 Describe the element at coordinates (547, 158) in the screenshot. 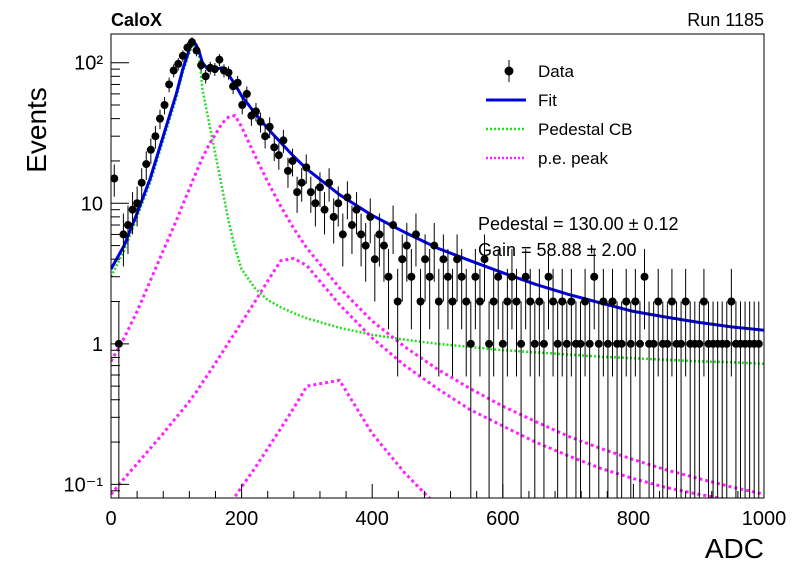

I see `legend-entry: p.e. peak` at that location.